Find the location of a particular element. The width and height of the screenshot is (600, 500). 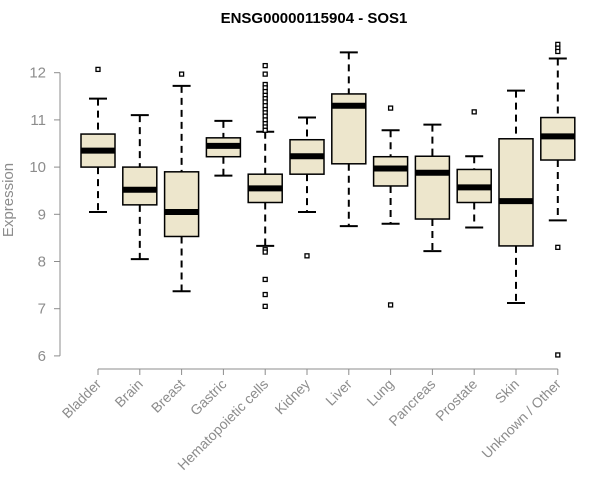

y-tick-label: 12 is located at coordinates (37, 73).